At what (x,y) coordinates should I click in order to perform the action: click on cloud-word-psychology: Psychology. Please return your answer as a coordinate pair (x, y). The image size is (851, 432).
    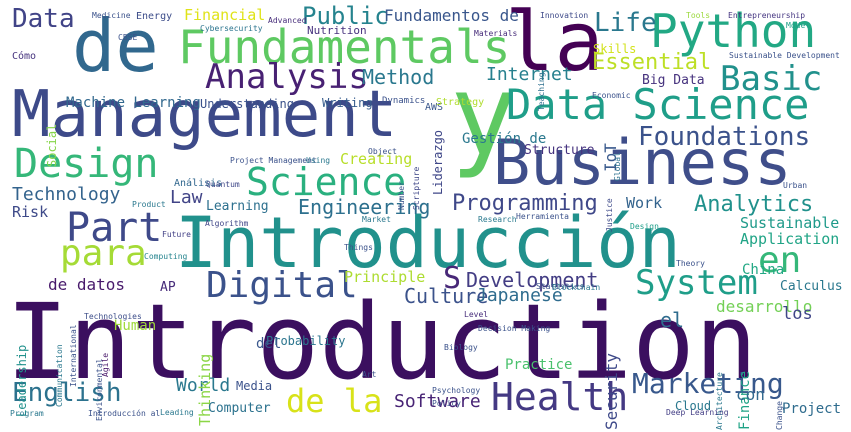
    Looking at the image, I should click on (456, 390).